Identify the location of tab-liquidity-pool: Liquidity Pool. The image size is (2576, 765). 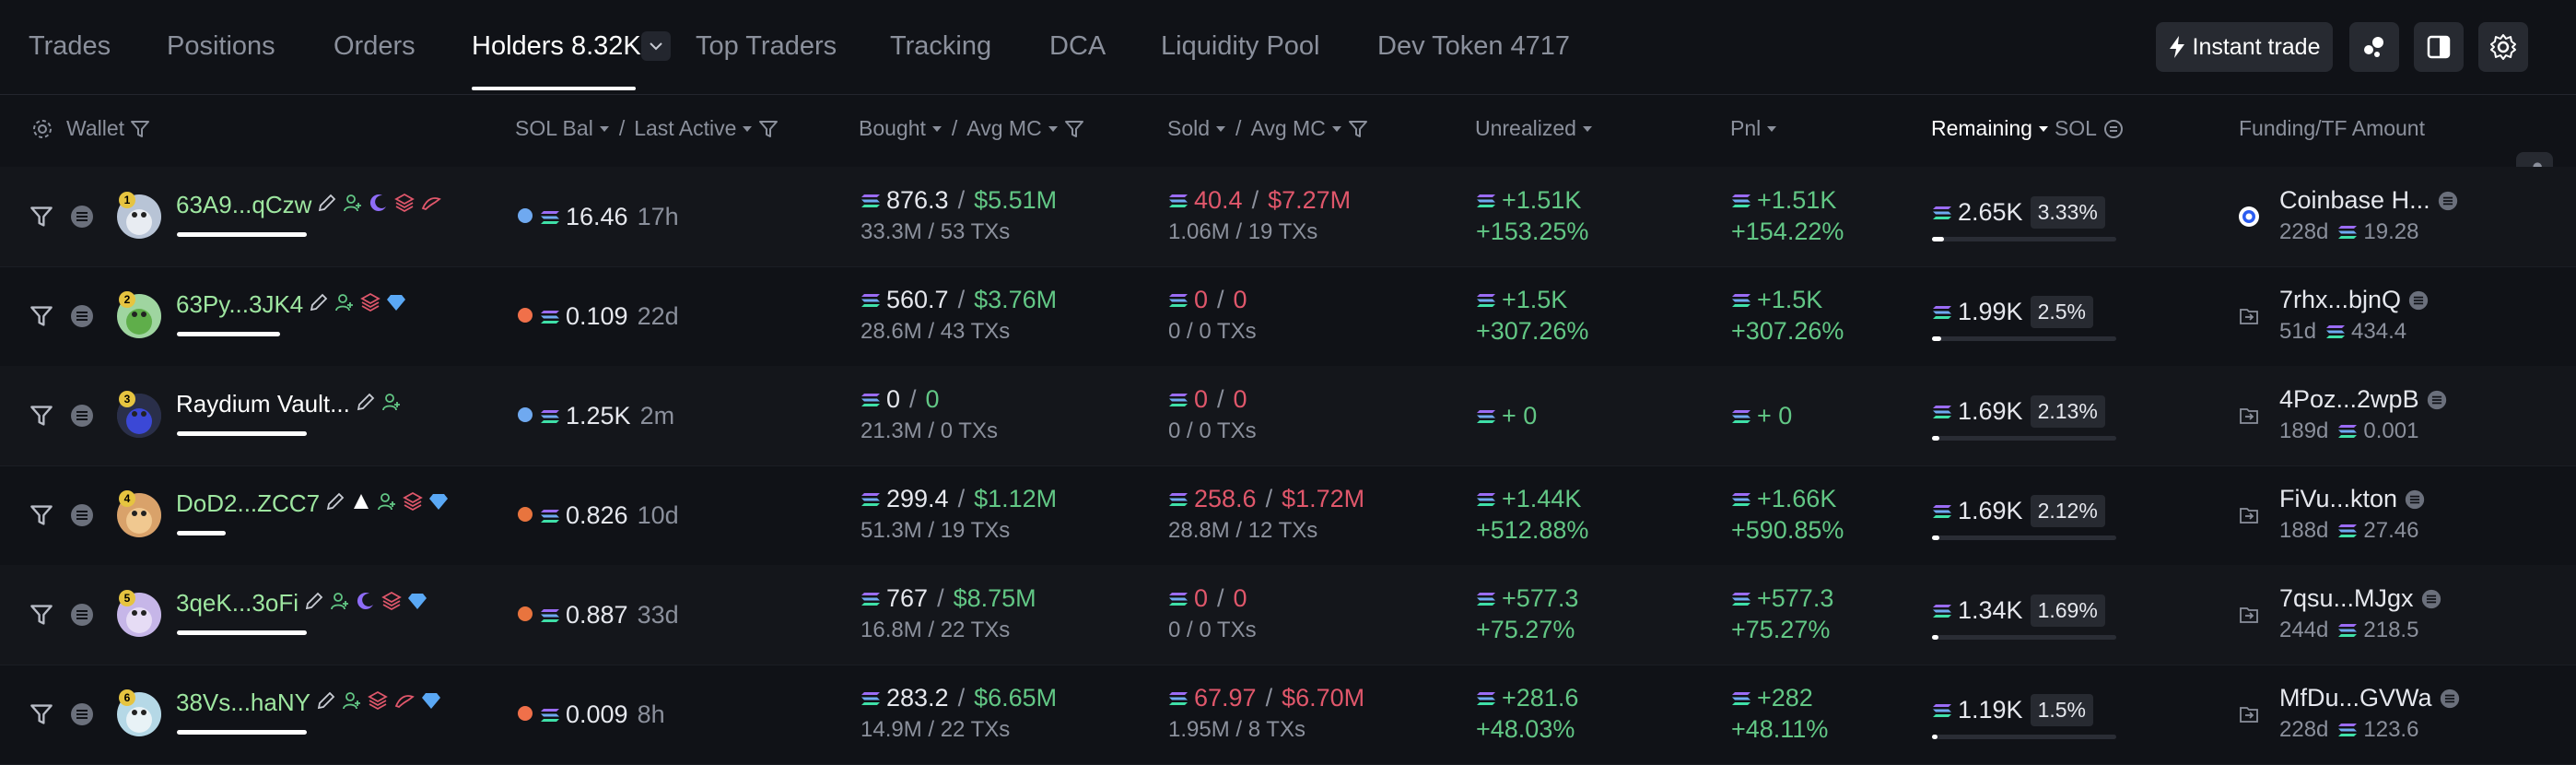
(1240, 46).